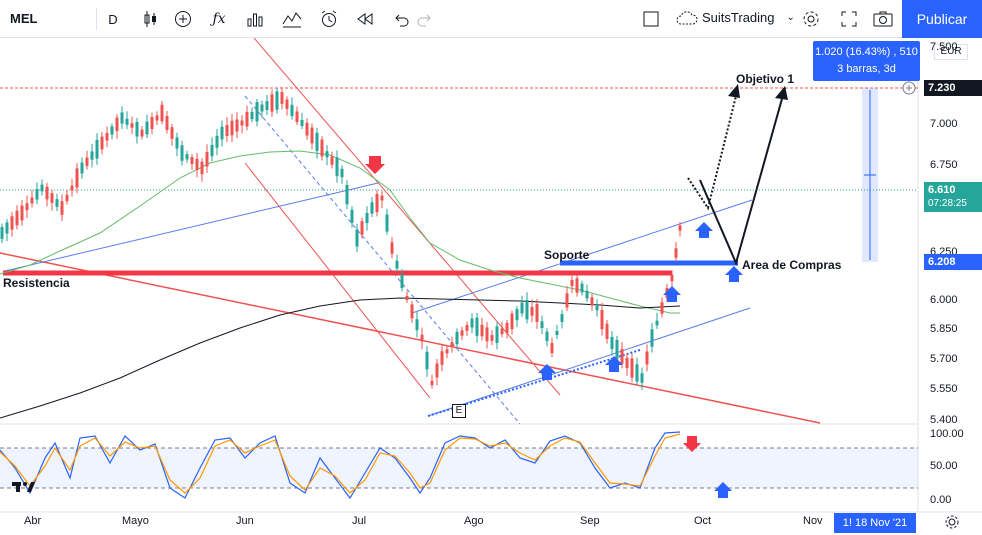 This screenshot has height=535, width=982. What do you see at coordinates (255, 19) in the screenshot?
I see `bar-chart-icon` at bounding box center [255, 19].